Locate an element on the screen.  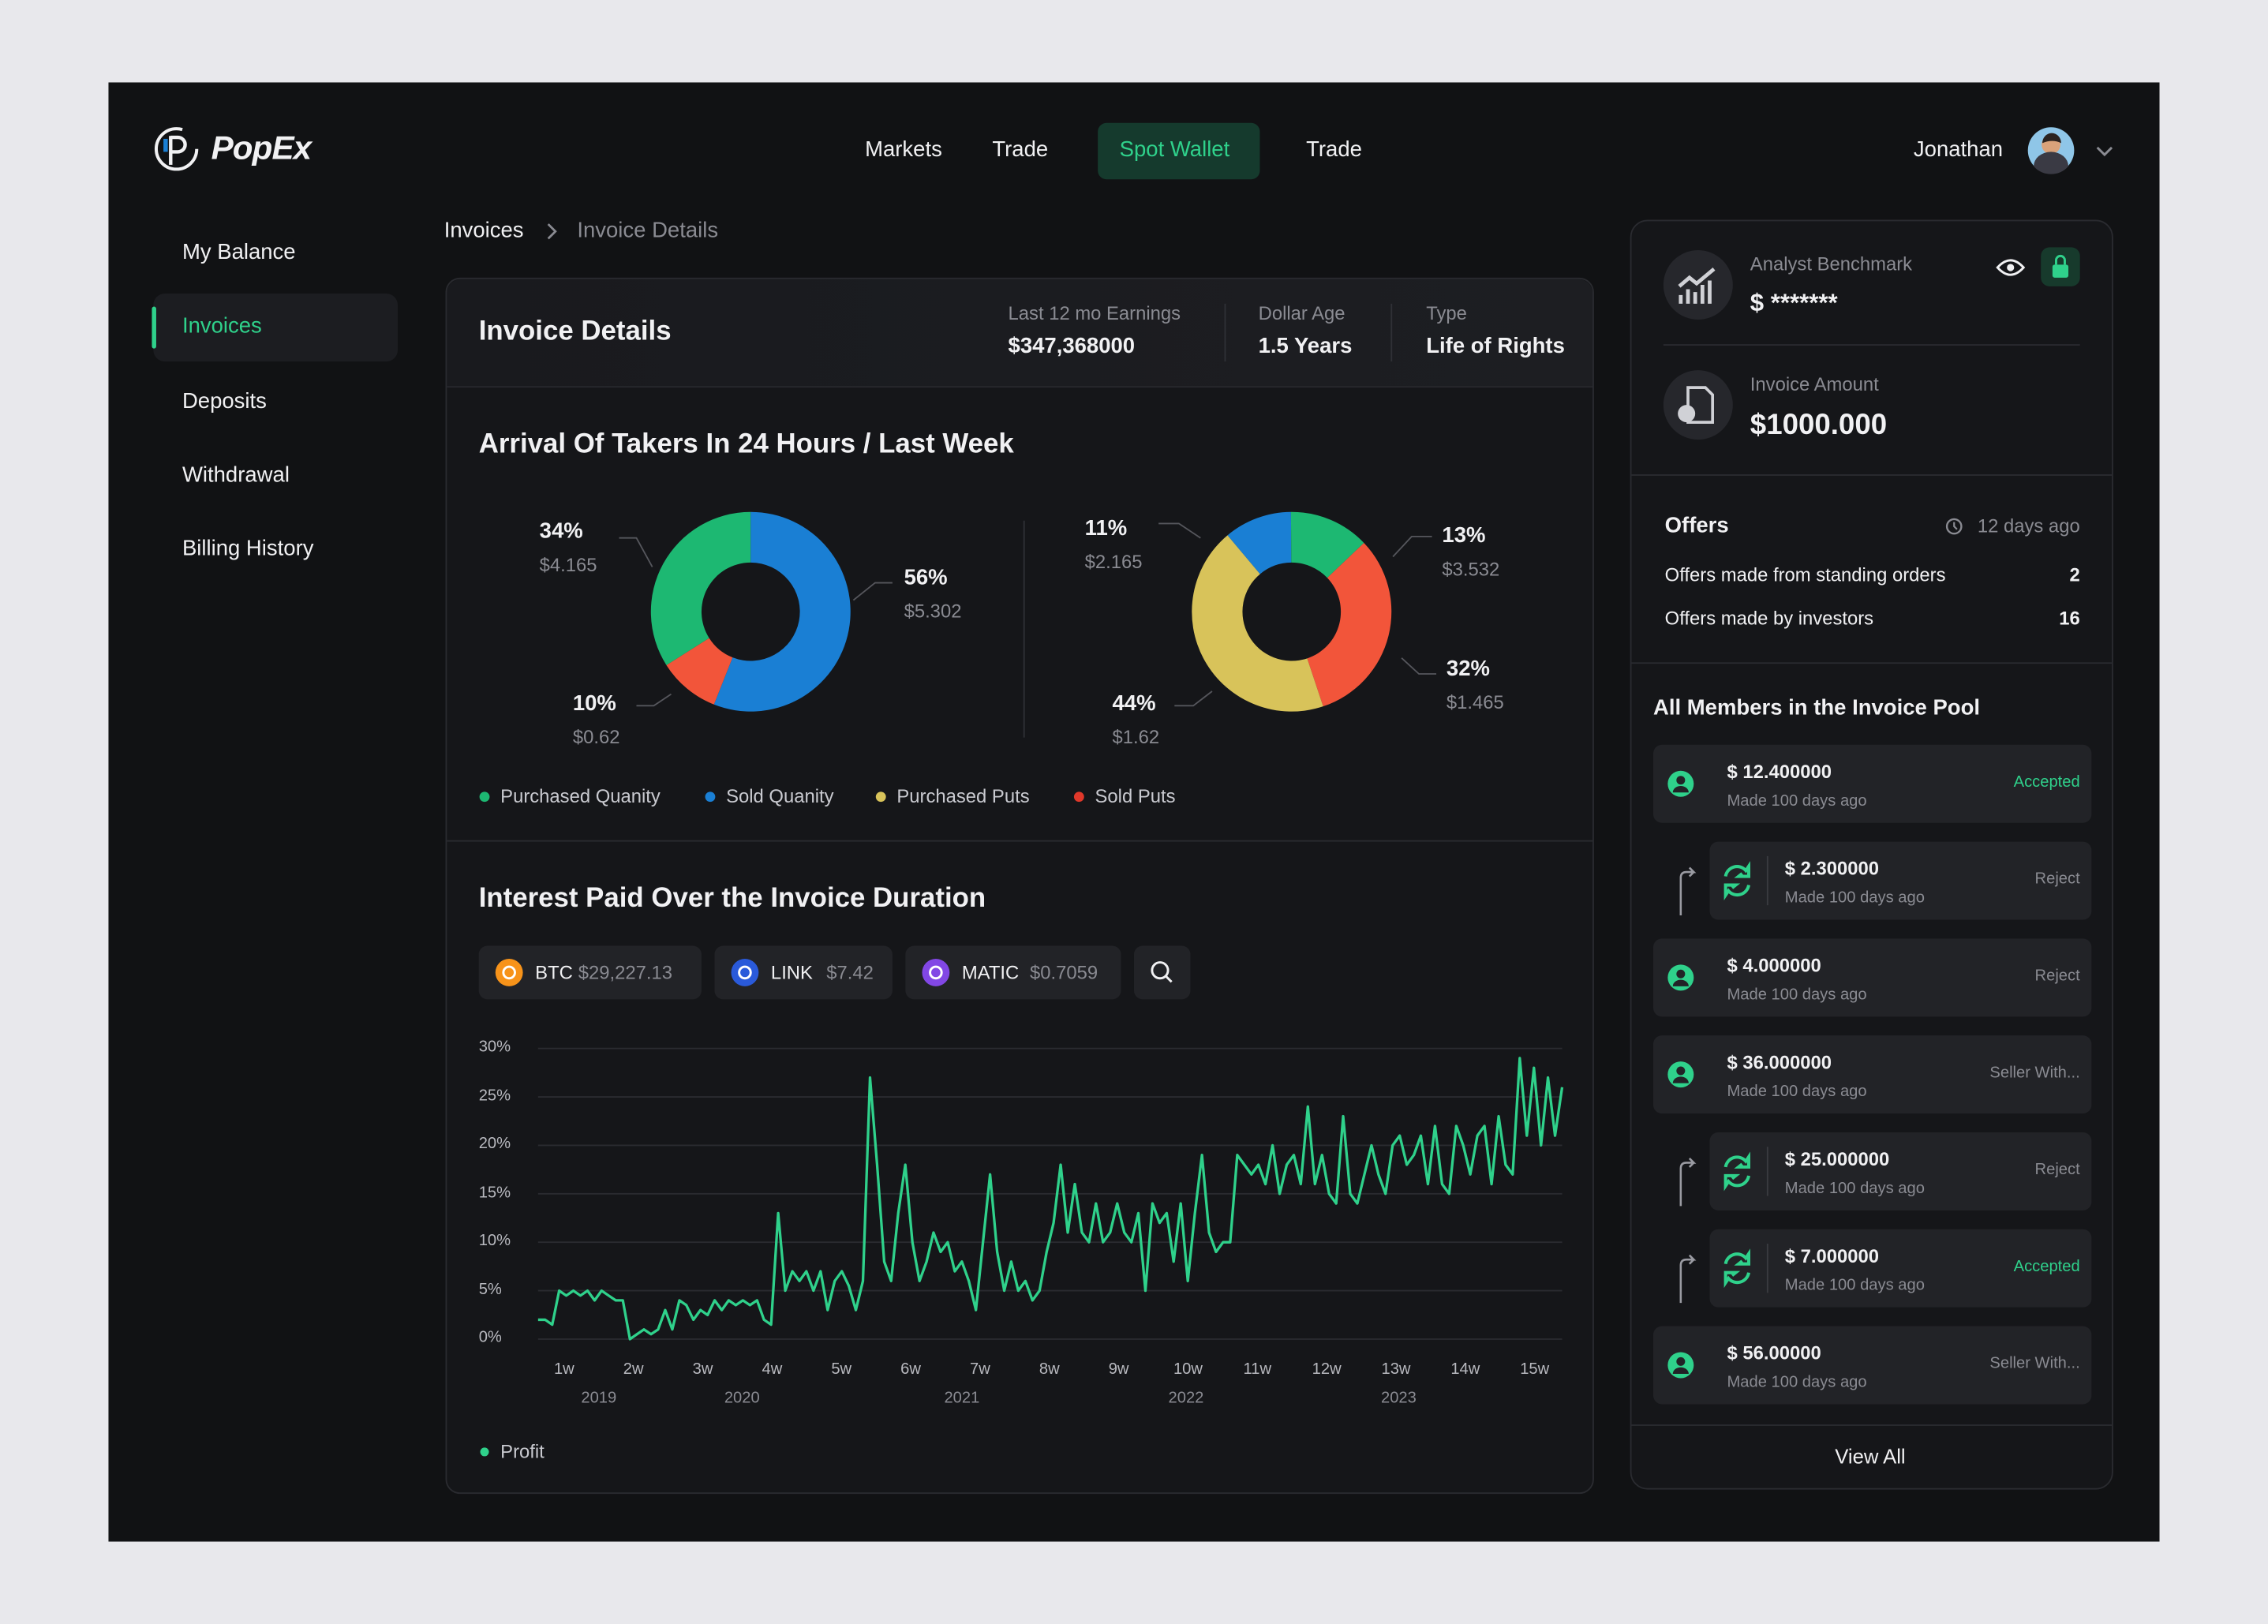
member-amount: $ 36.000000 is located at coordinates (1779, 1062).